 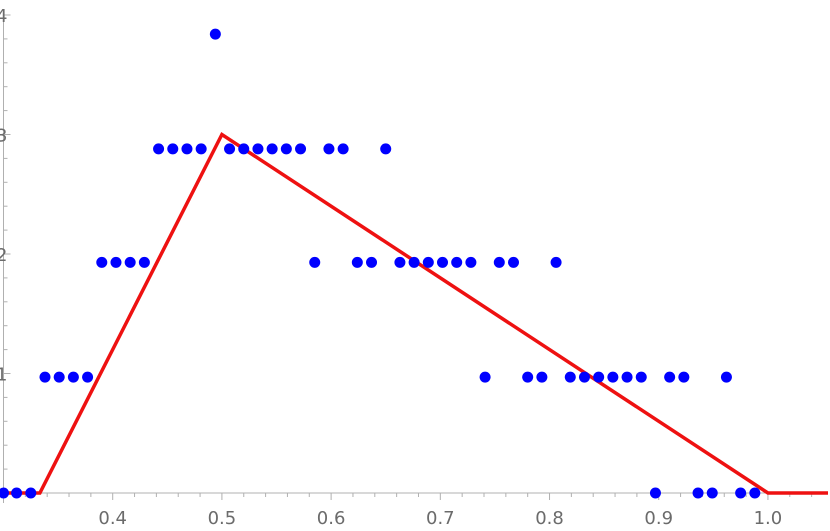 I want to click on x-tick-label: 0.4, so click(x=112, y=518).